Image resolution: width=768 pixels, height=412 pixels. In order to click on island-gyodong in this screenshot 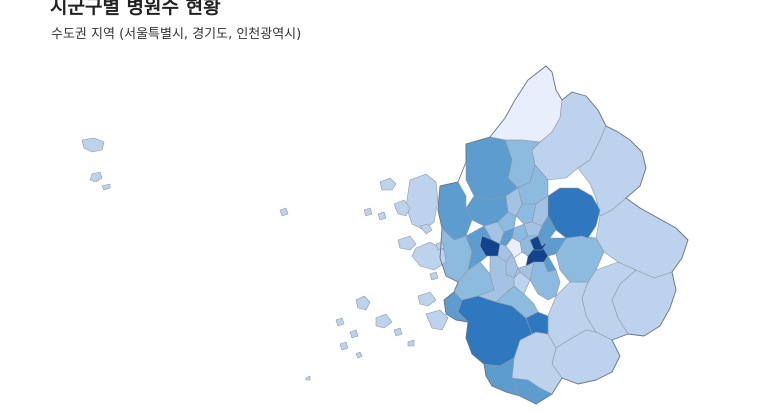, I will do `click(388, 184)`.